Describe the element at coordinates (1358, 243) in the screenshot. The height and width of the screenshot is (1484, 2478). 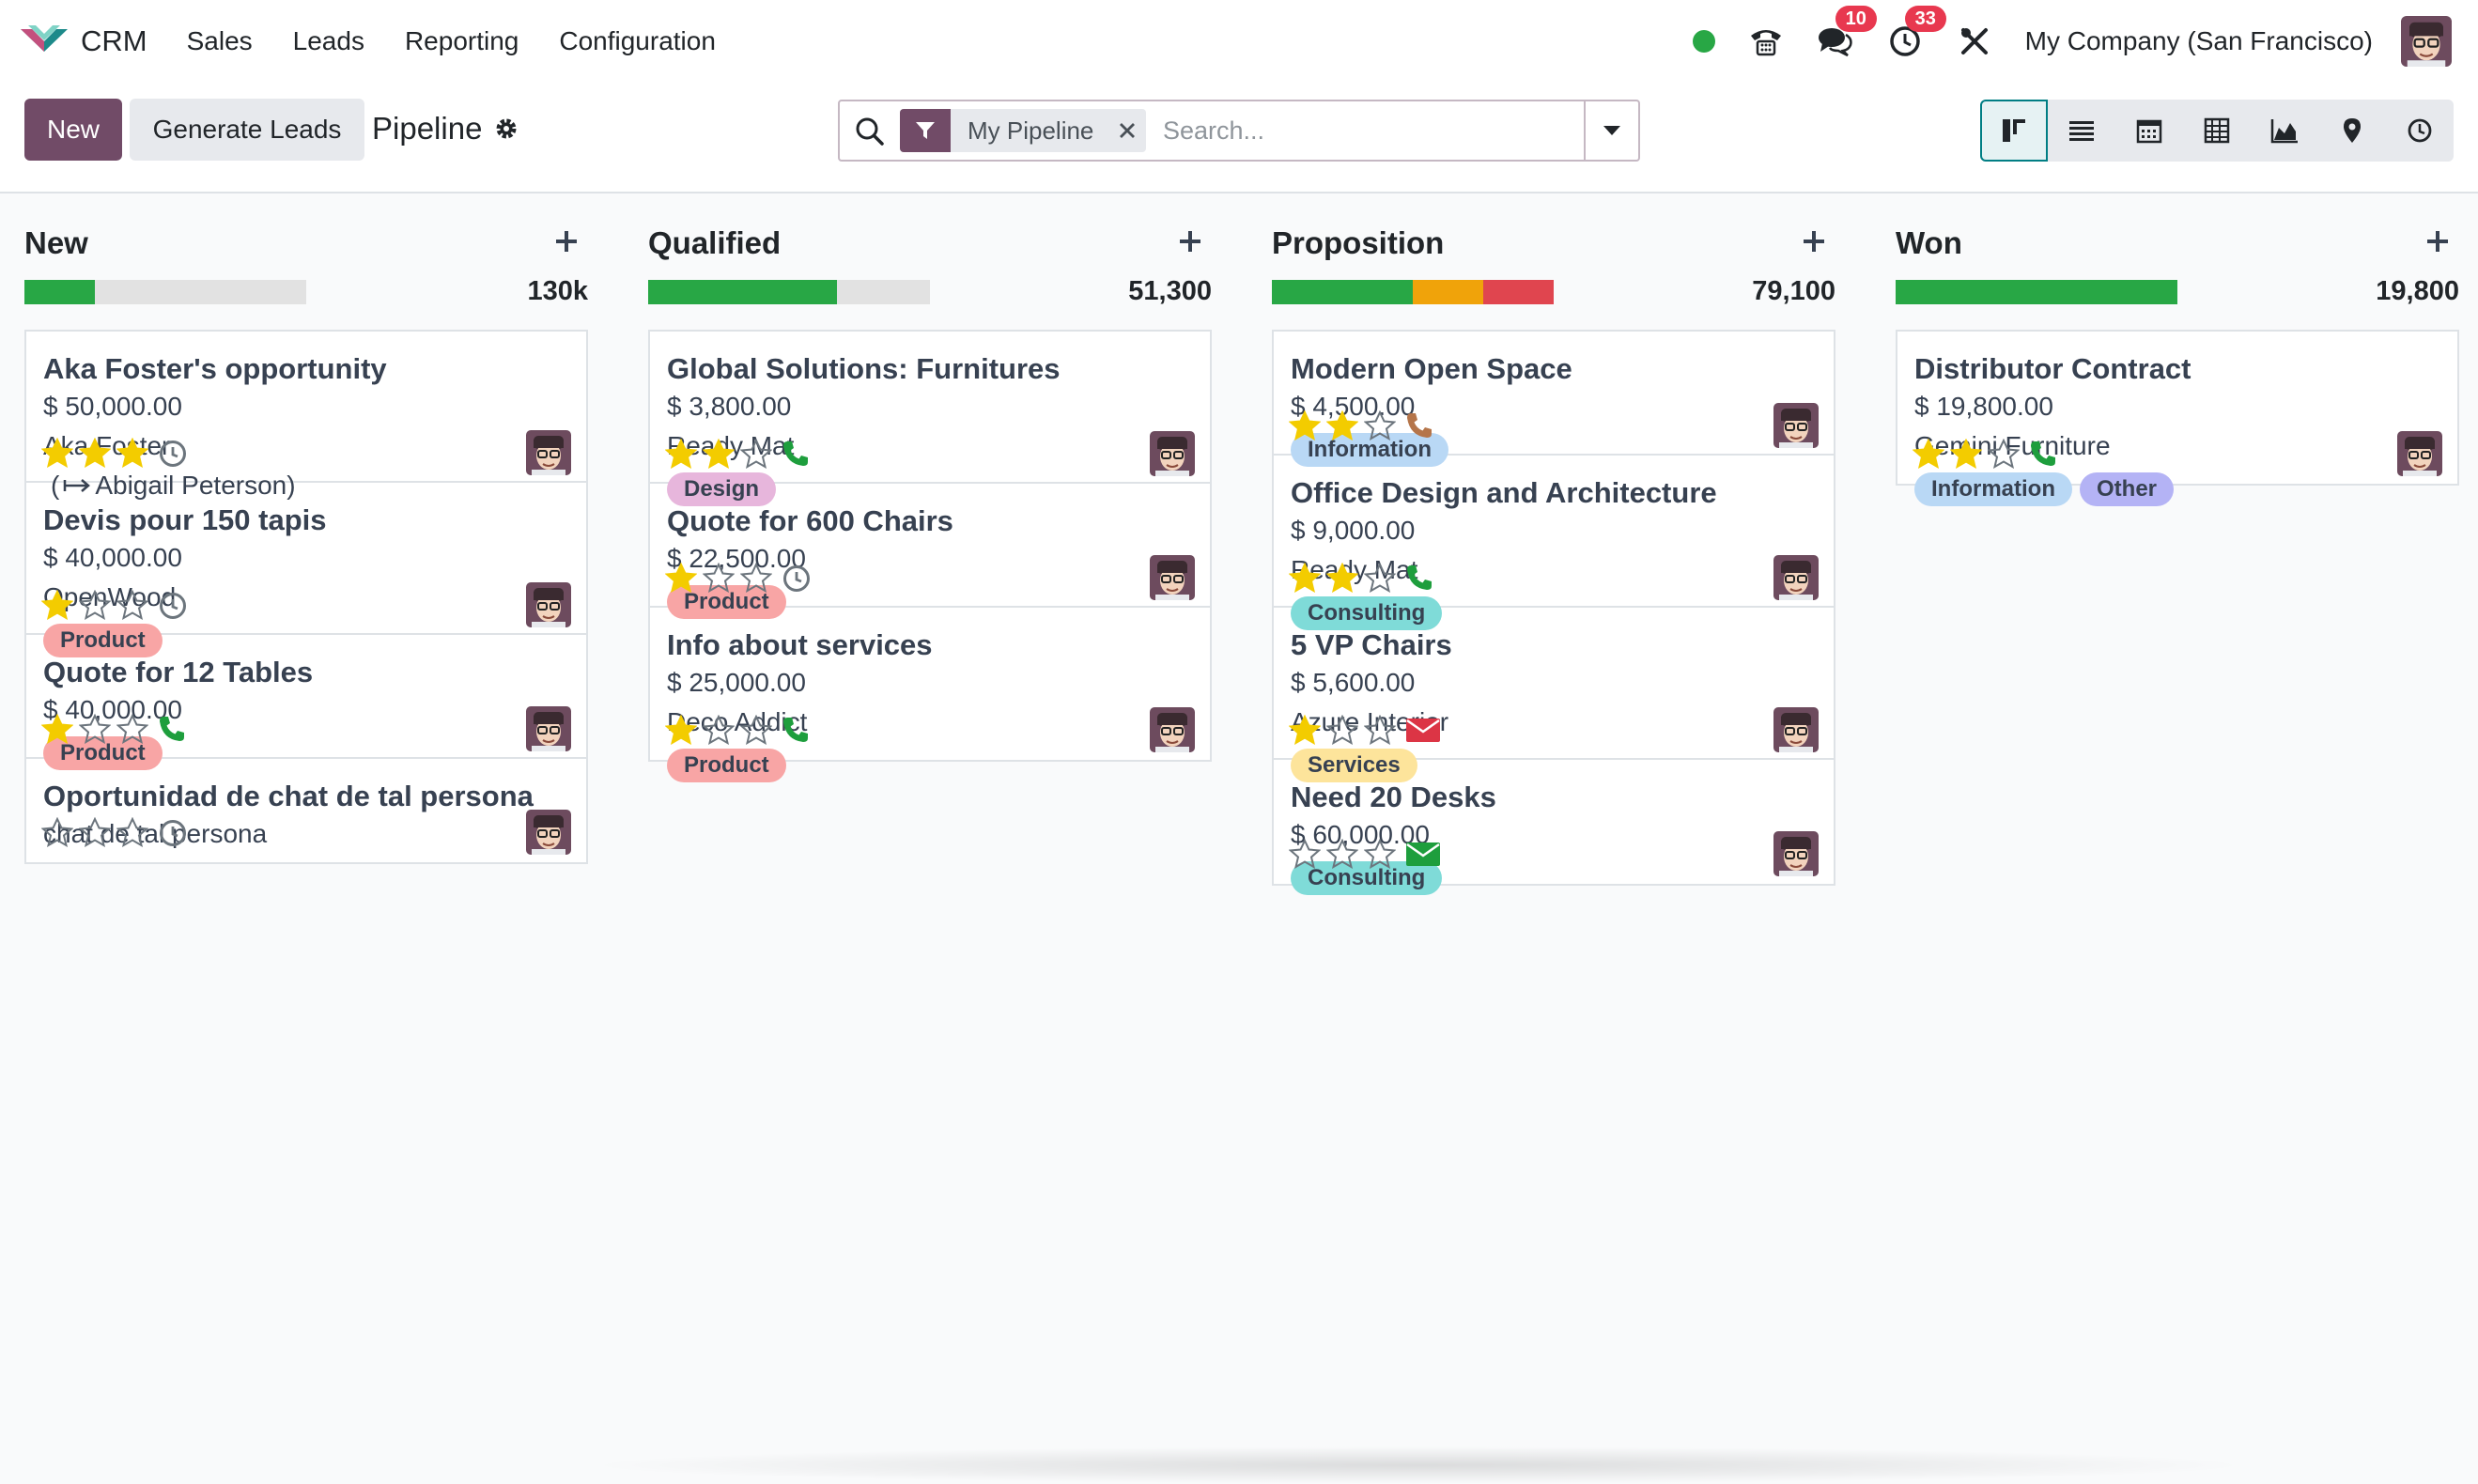
I see `column-title: Proposition` at that location.